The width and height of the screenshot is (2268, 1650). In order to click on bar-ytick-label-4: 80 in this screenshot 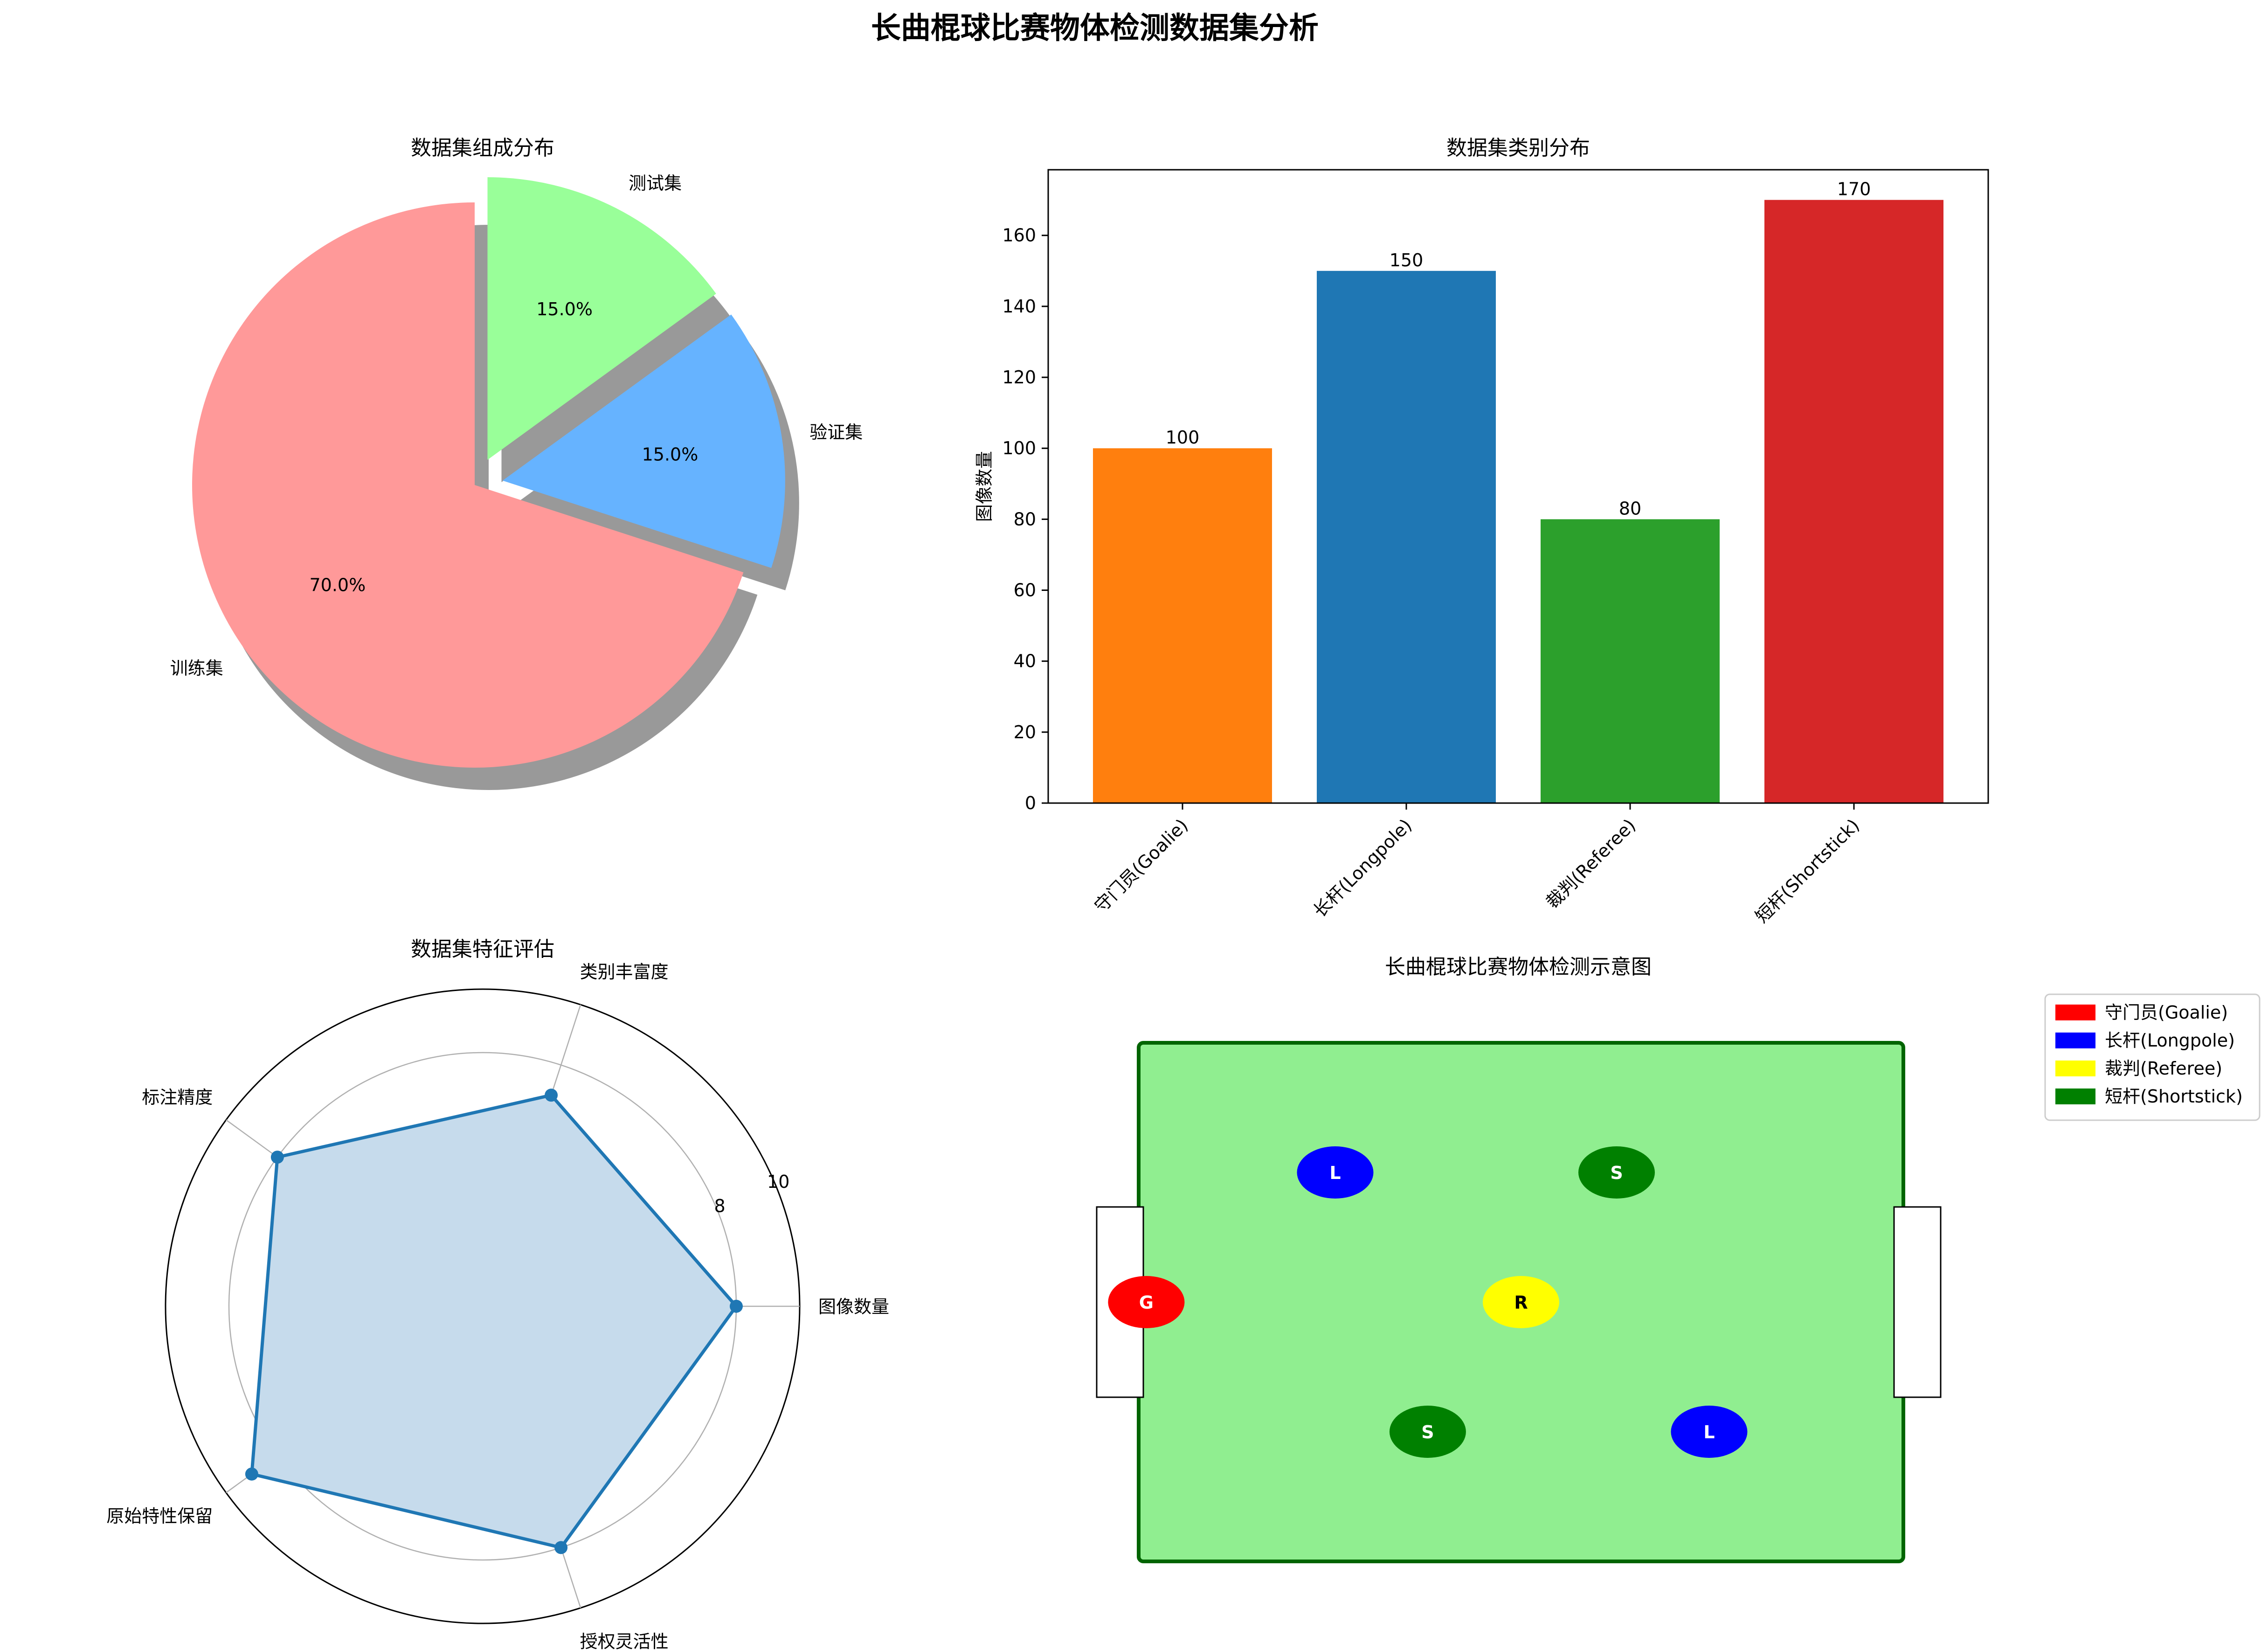, I will do `click(1025, 519)`.